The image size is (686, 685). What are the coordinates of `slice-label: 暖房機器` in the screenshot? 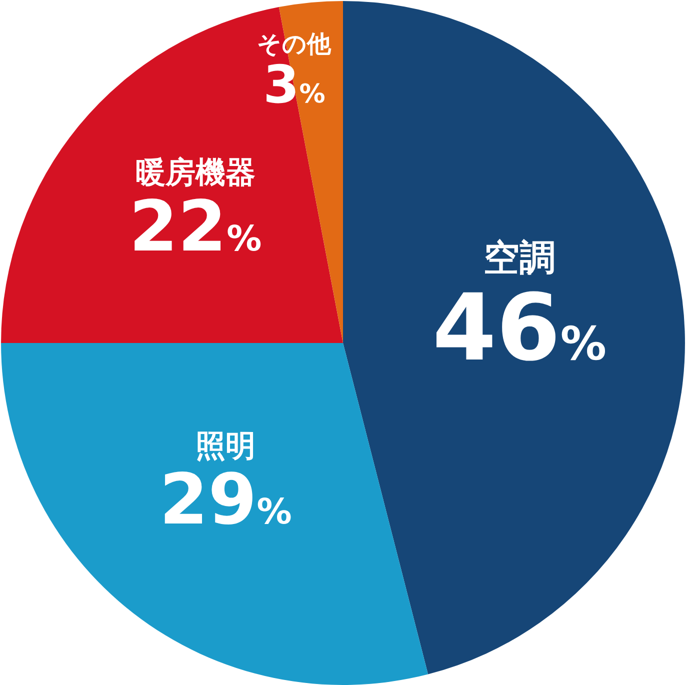 It's located at (195, 172).